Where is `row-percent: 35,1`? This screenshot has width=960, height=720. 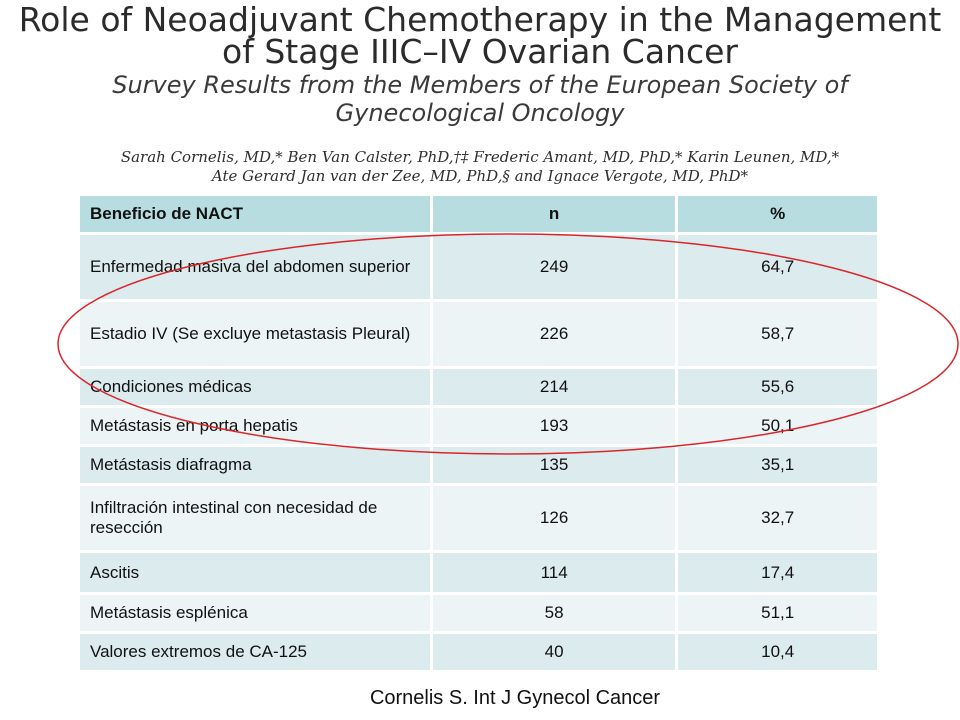 row-percent: 35,1 is located at coordinates (778, 465).